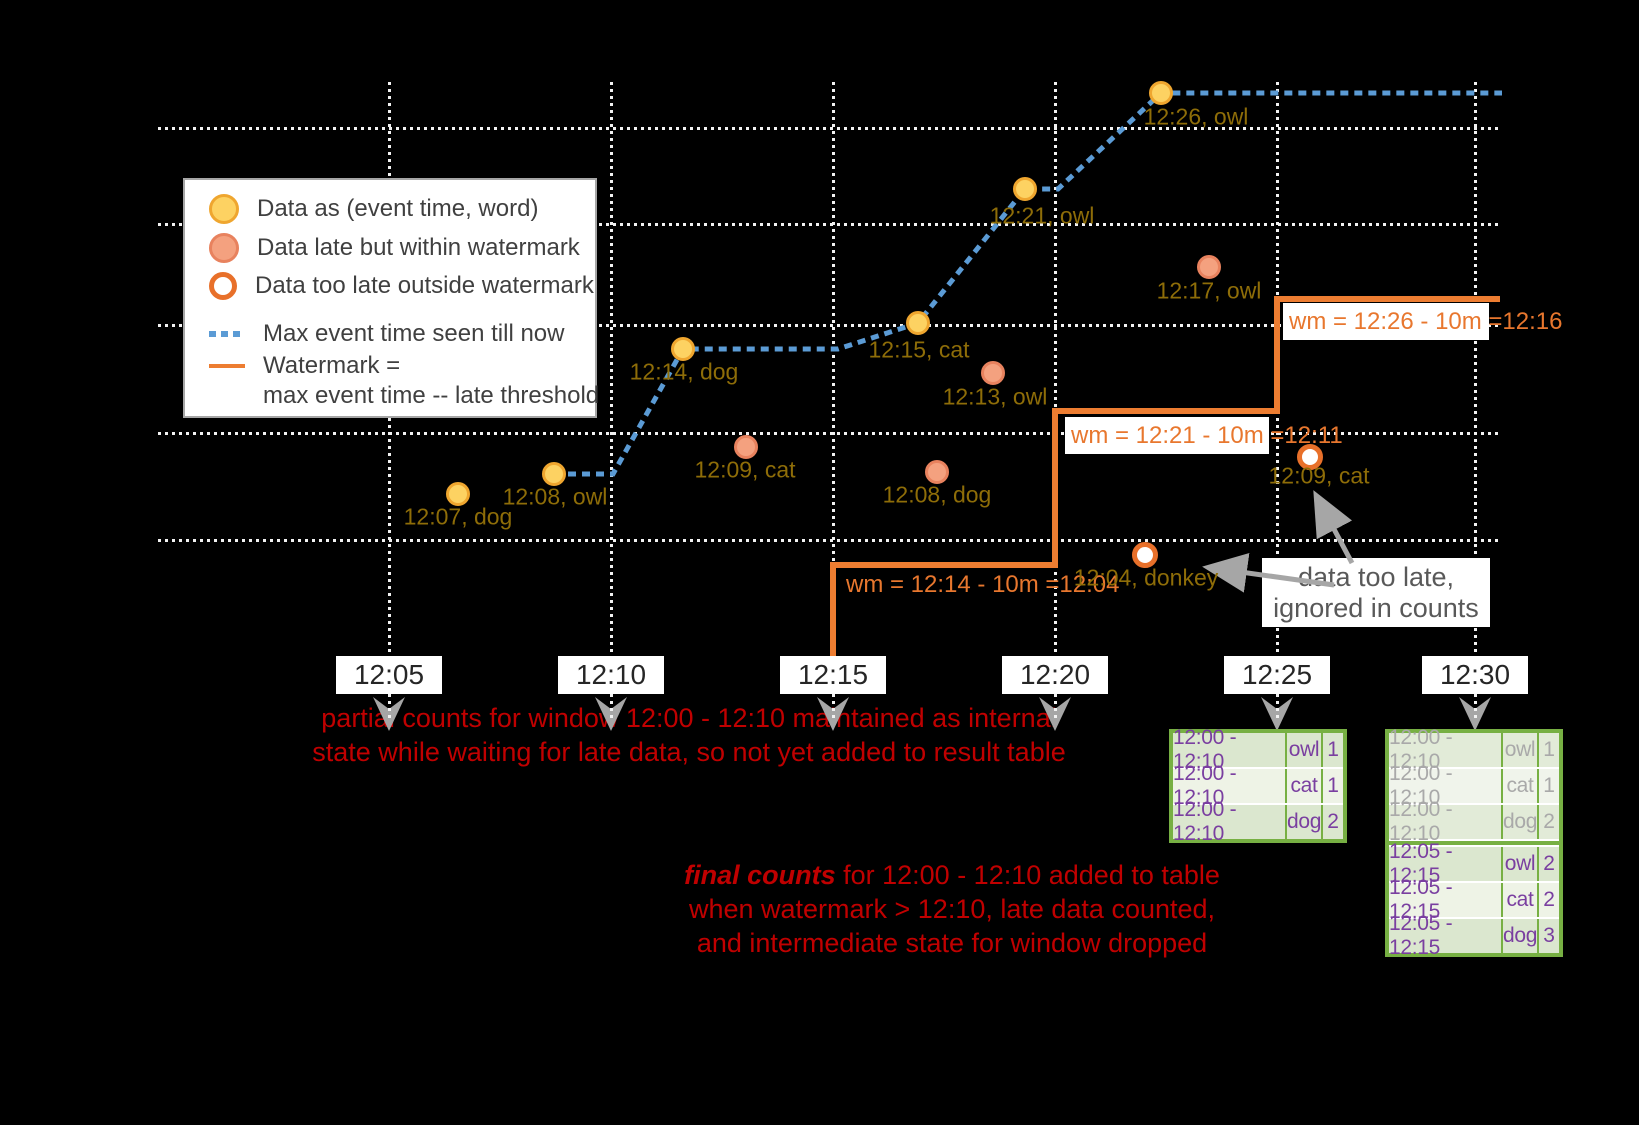  I want to click on count-cell: 3, so click(1548, 936).